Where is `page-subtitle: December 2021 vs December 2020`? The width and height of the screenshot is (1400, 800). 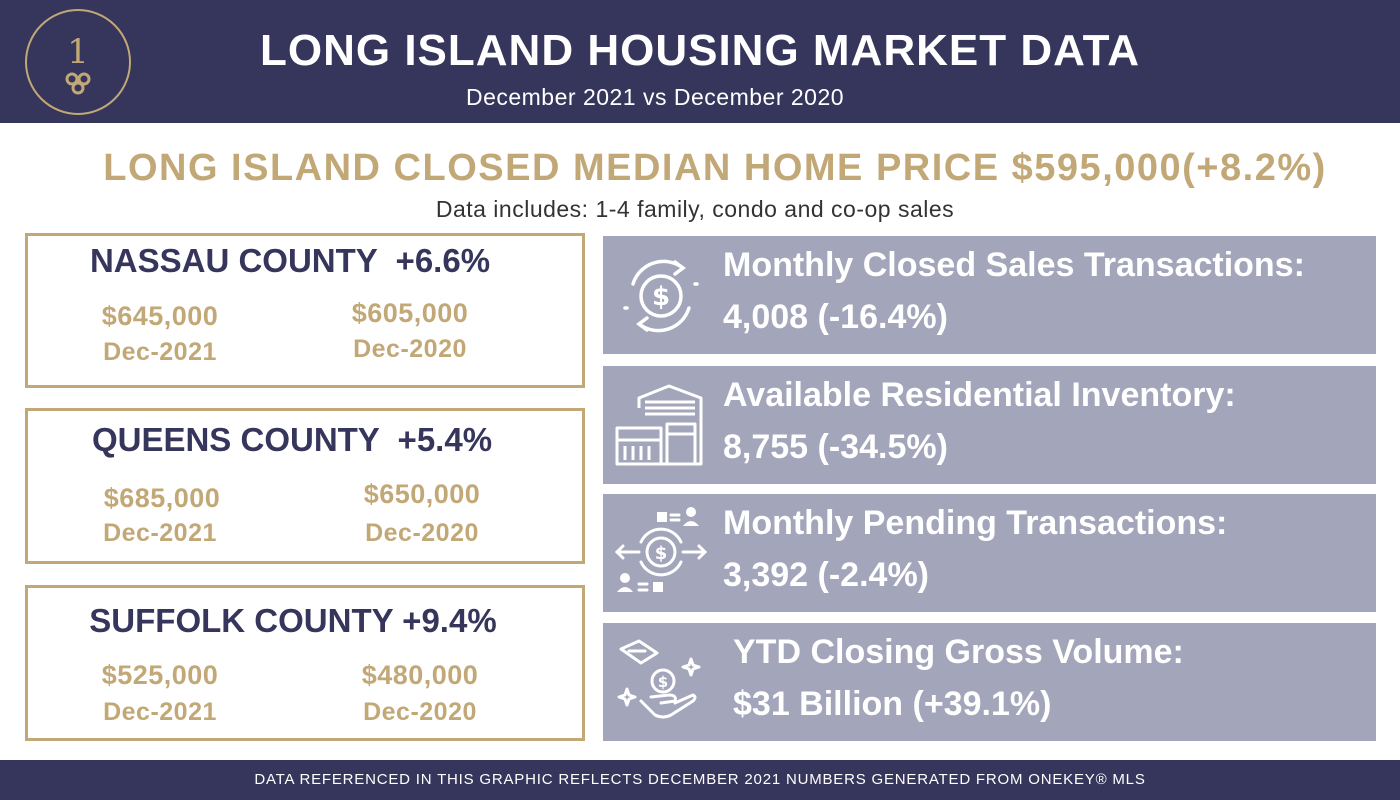
page-subtitle: December 2021 vs December 2020 is located at coordinates (655, 97).